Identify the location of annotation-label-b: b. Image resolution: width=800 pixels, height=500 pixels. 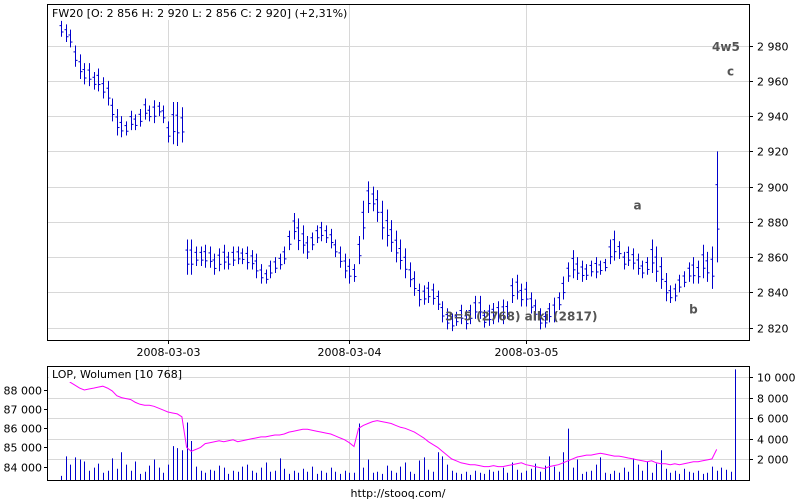
(693, 310).